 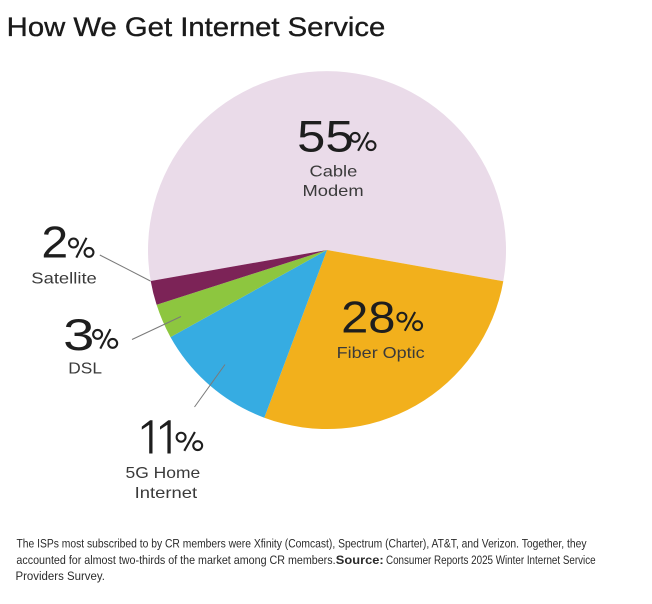 What do you see at coordinates (166, 493) in the screenshot?
I see `svg-text: Internet` at bounding box center [166, 493].